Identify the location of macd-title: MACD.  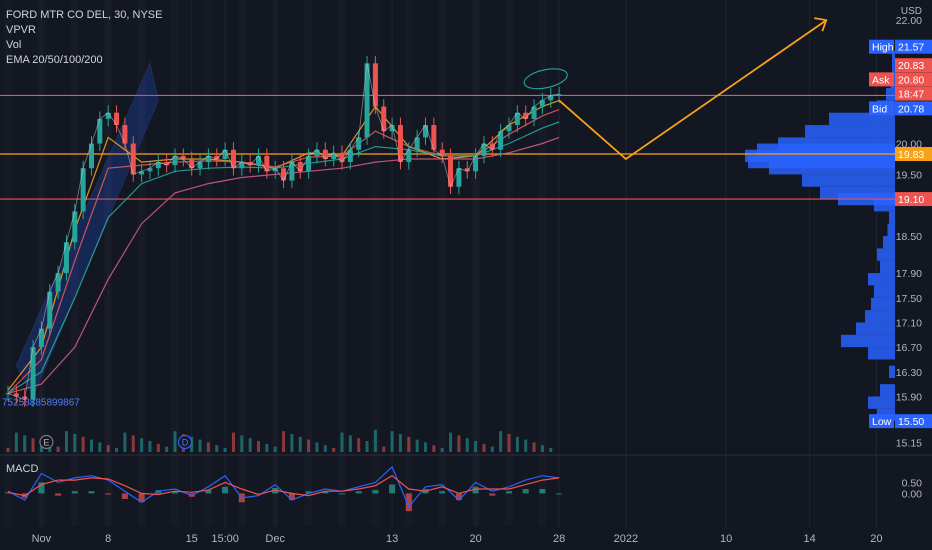
(22, 469).